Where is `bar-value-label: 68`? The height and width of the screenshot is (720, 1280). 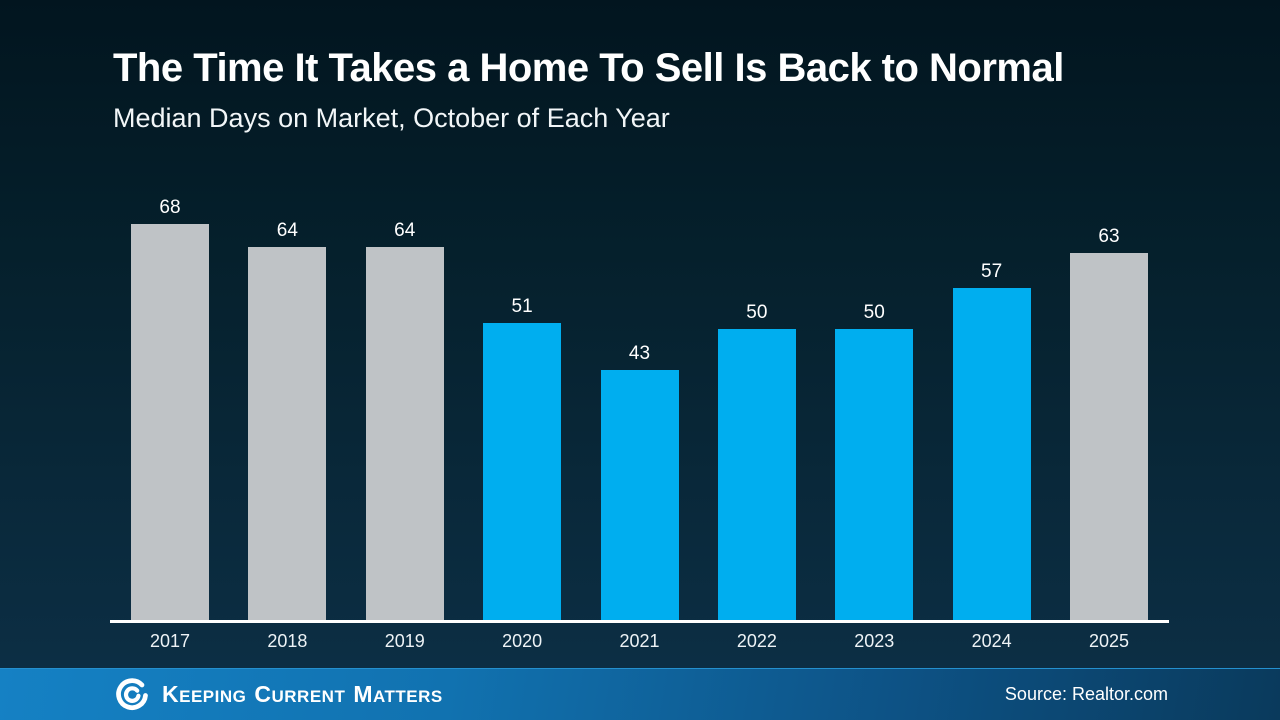
bar-value-label: 68 is located at coordinates (170, 207).